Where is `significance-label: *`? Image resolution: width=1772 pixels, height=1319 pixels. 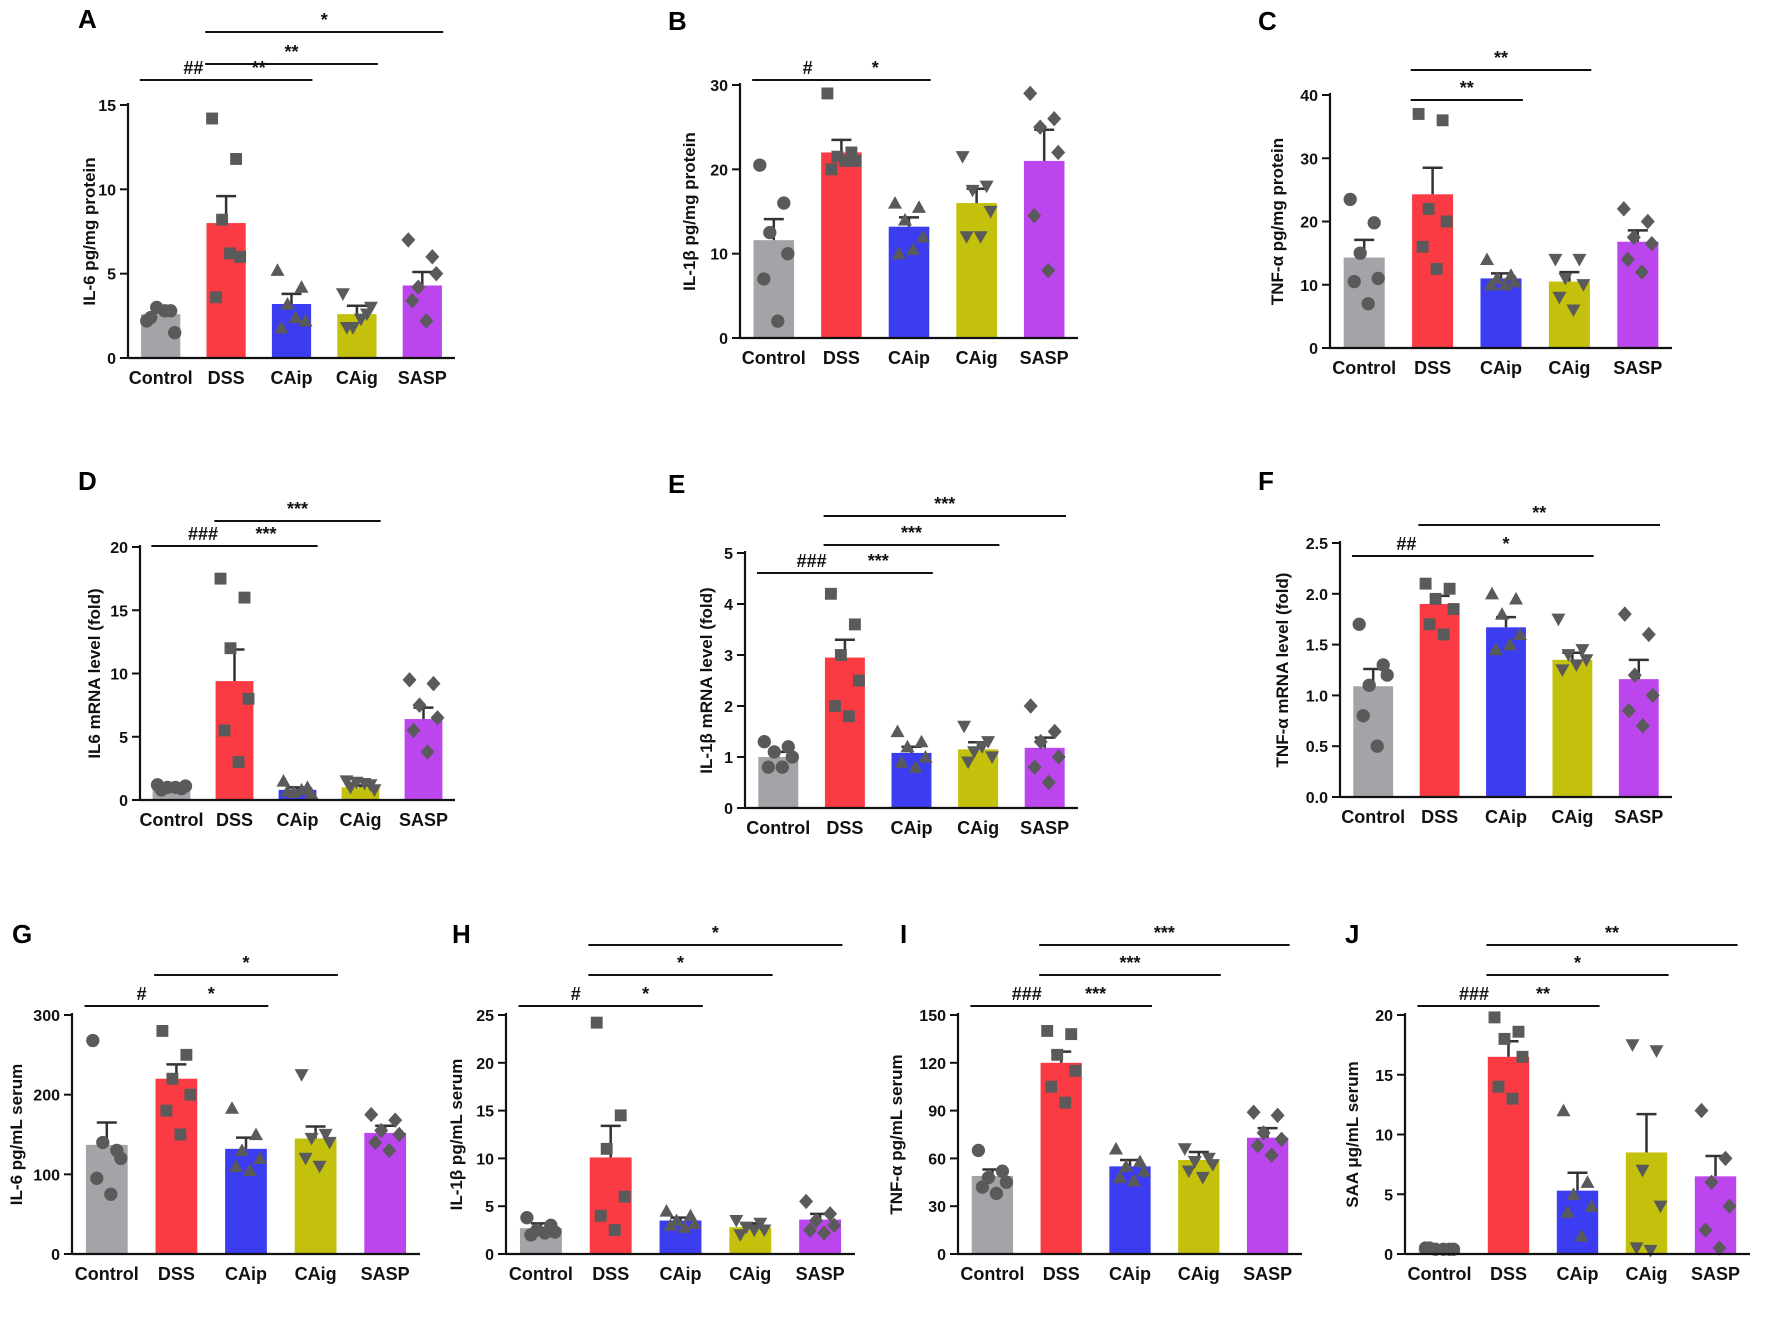
significance-label: * is located at coordinates (1577, 963).